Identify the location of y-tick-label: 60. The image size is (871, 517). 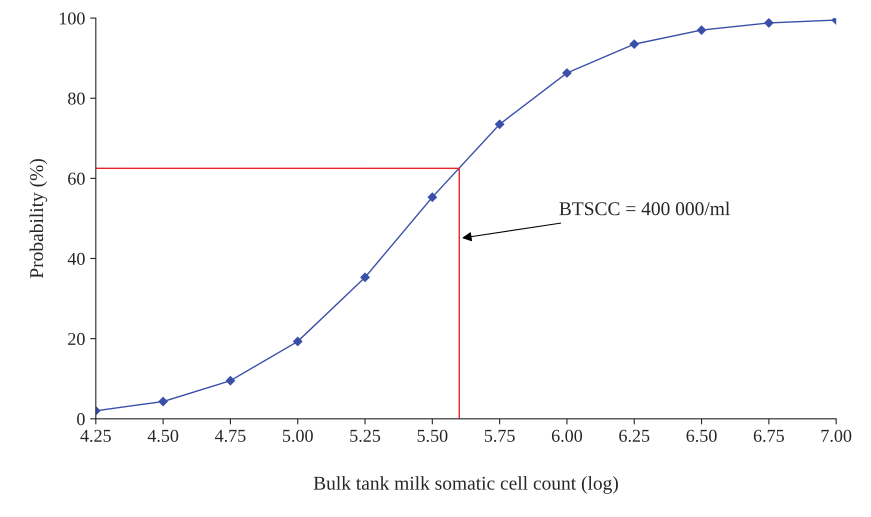
(76, 178).